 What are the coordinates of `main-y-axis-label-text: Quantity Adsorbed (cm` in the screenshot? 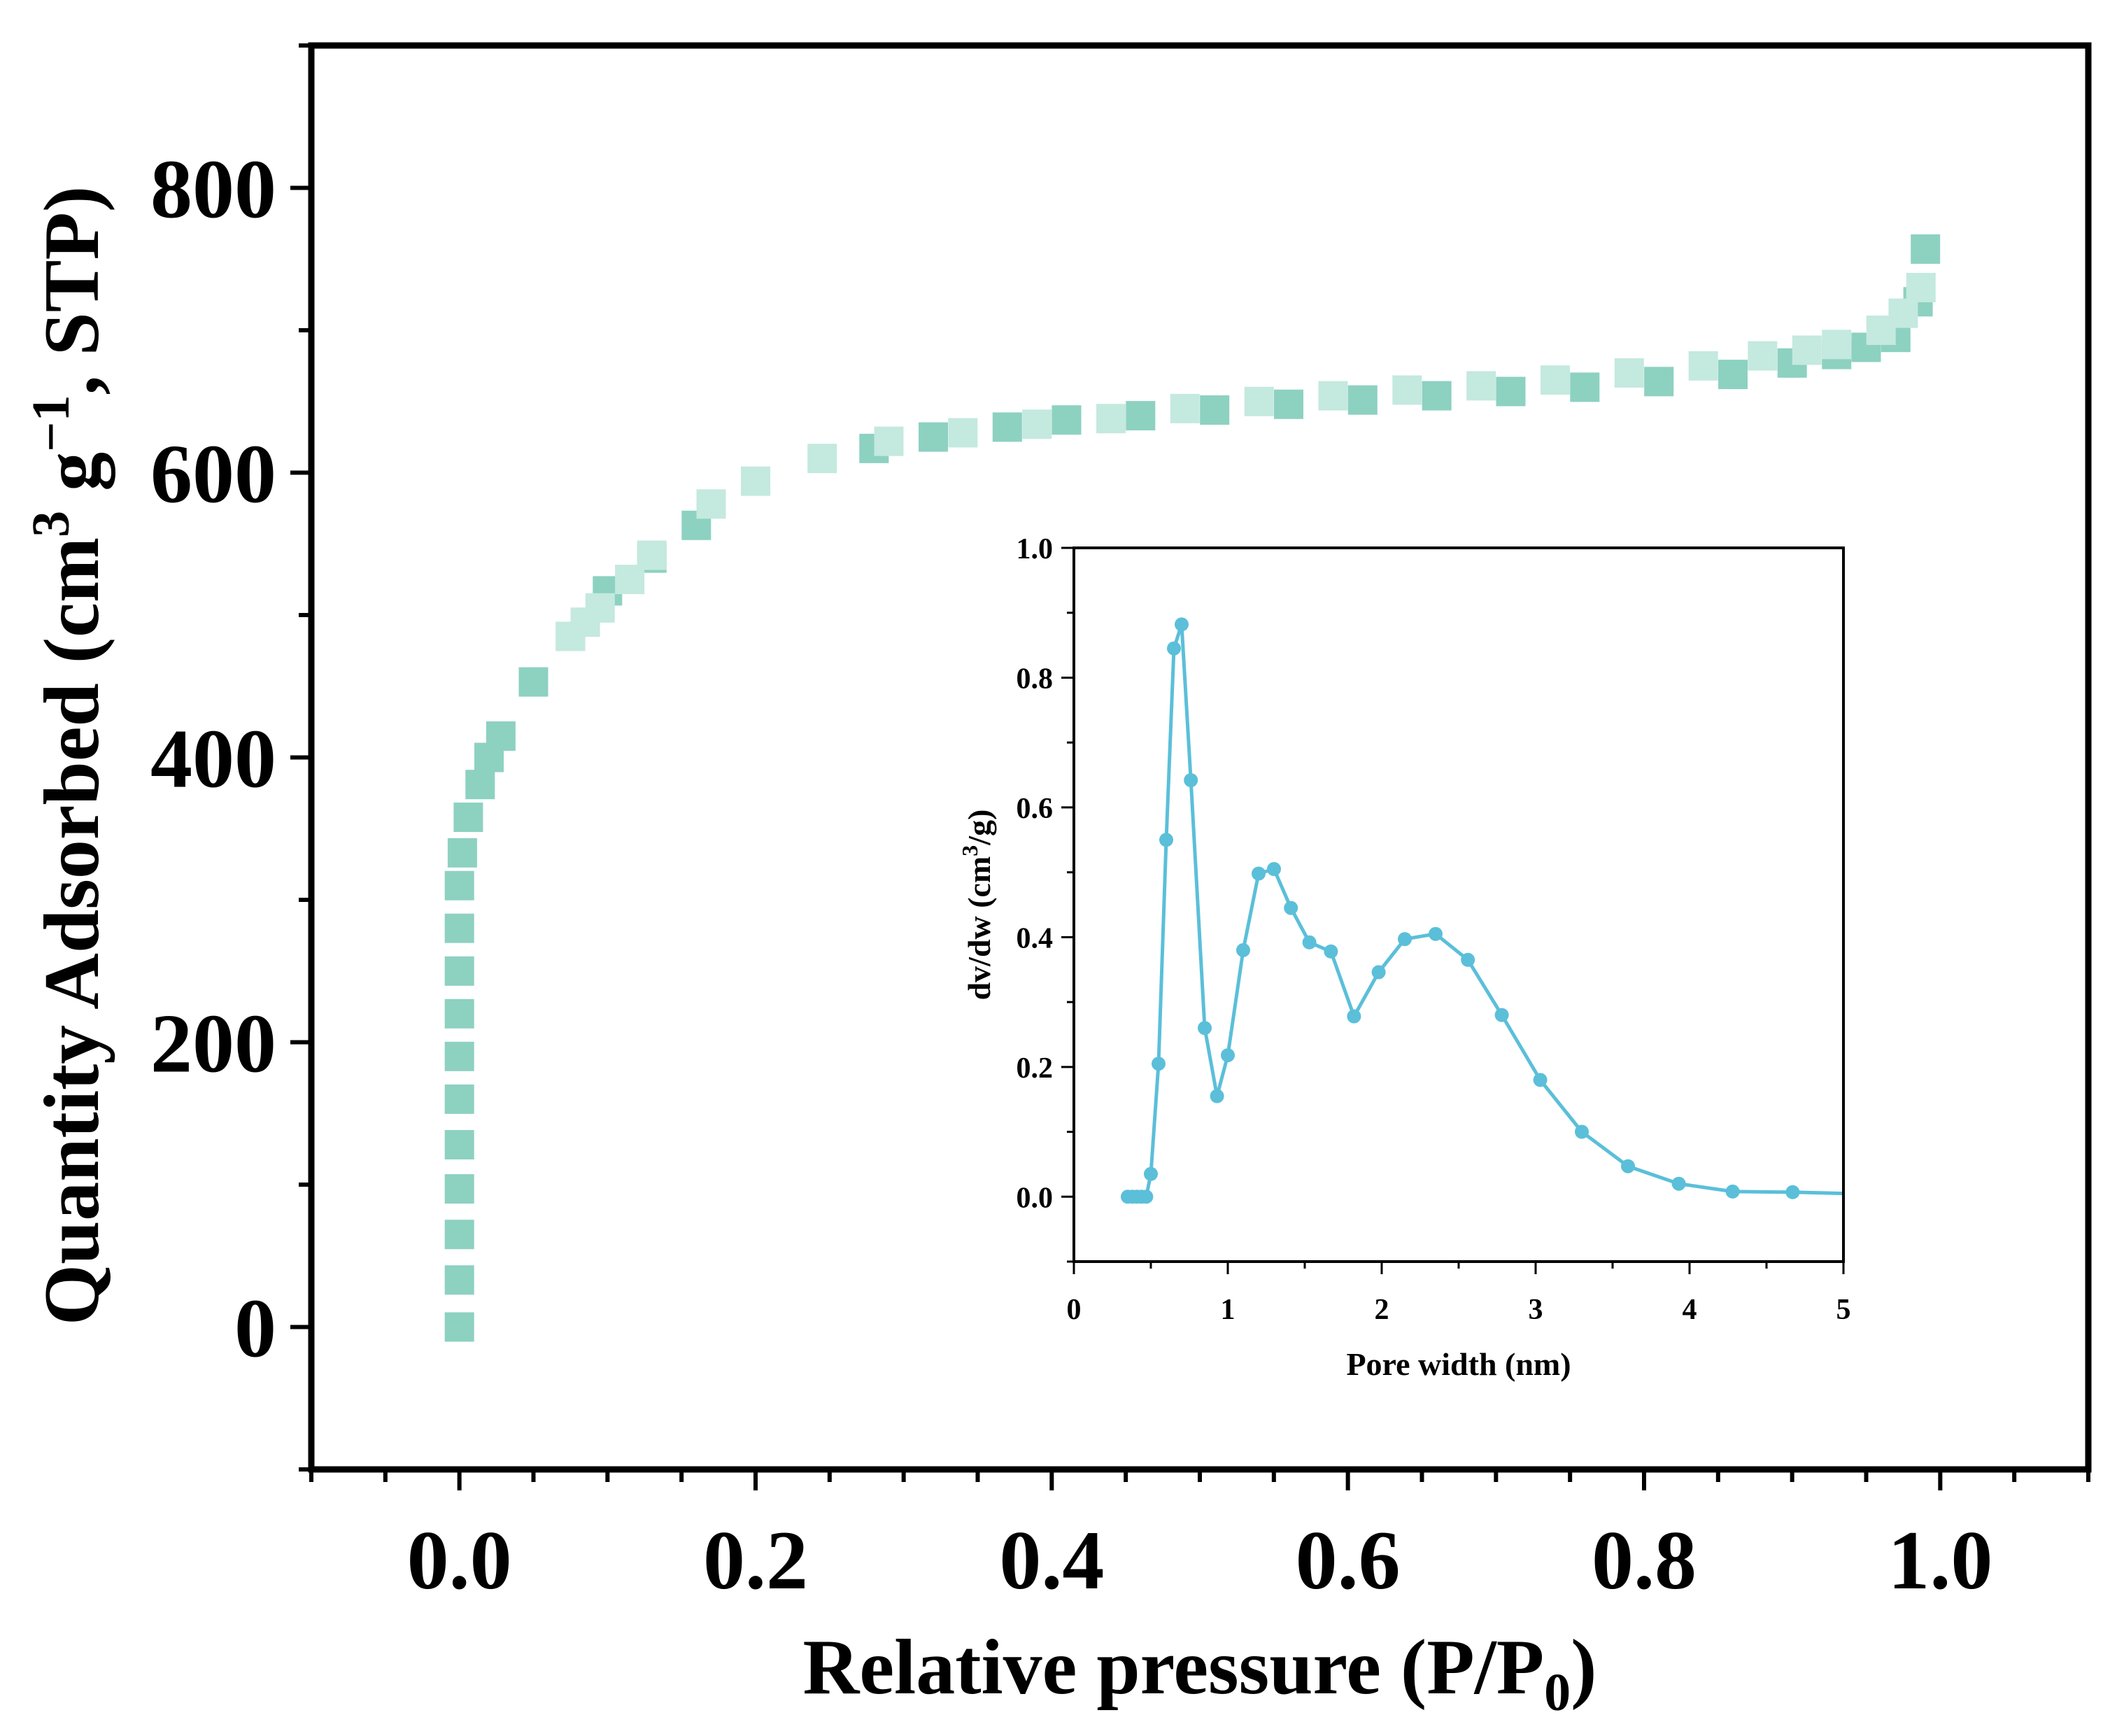 It's located at (72, 931).